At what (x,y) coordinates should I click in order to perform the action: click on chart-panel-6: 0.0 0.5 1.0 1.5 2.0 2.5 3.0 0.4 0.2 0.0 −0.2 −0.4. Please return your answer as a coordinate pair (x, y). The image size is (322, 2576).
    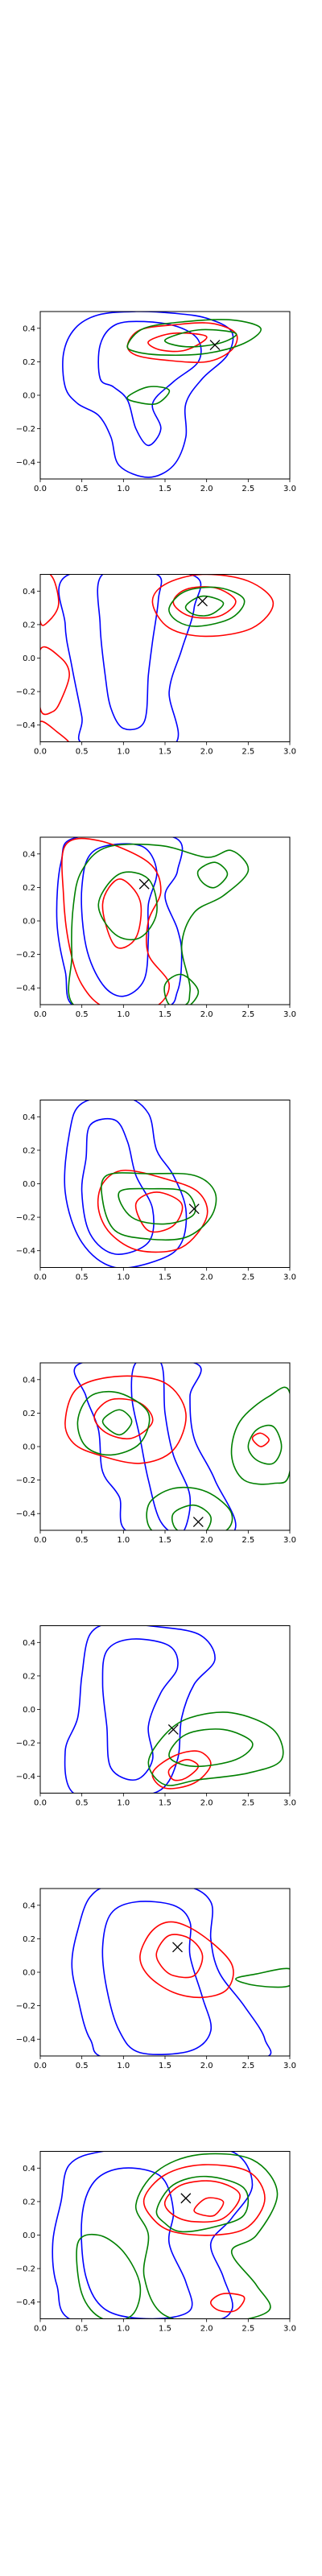
    Looking at the image, I should click on (156, 1716).